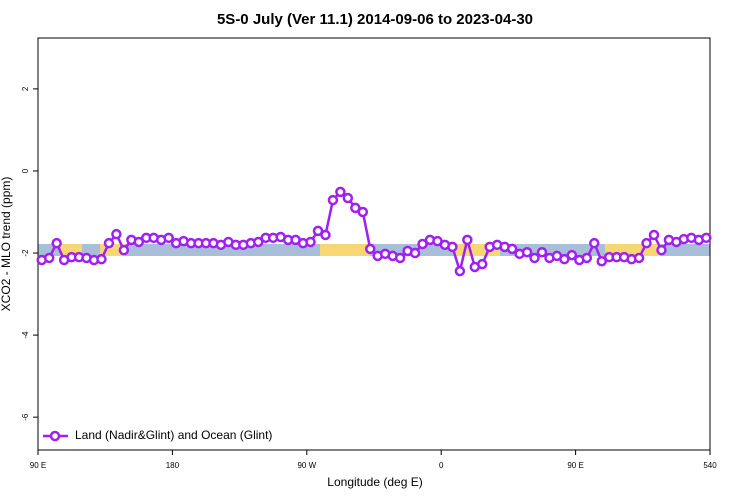  Describe the element at coordinates (55, 436) in the screenshot. I see `legend-marker` at that location.